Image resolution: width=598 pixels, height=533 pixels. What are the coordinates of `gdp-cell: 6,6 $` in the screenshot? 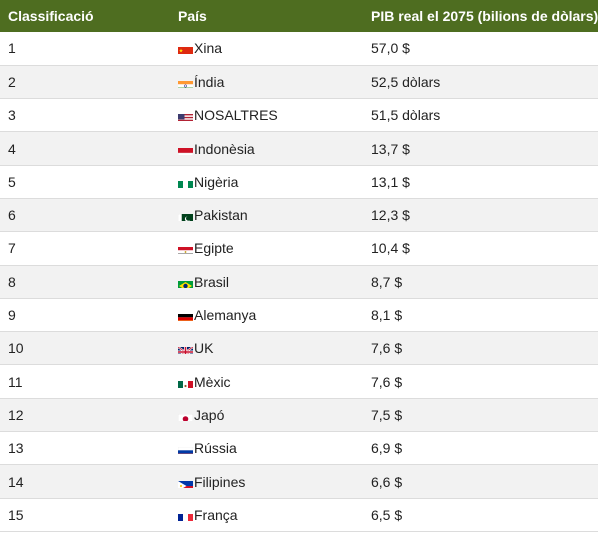 It's located at (387, 481).